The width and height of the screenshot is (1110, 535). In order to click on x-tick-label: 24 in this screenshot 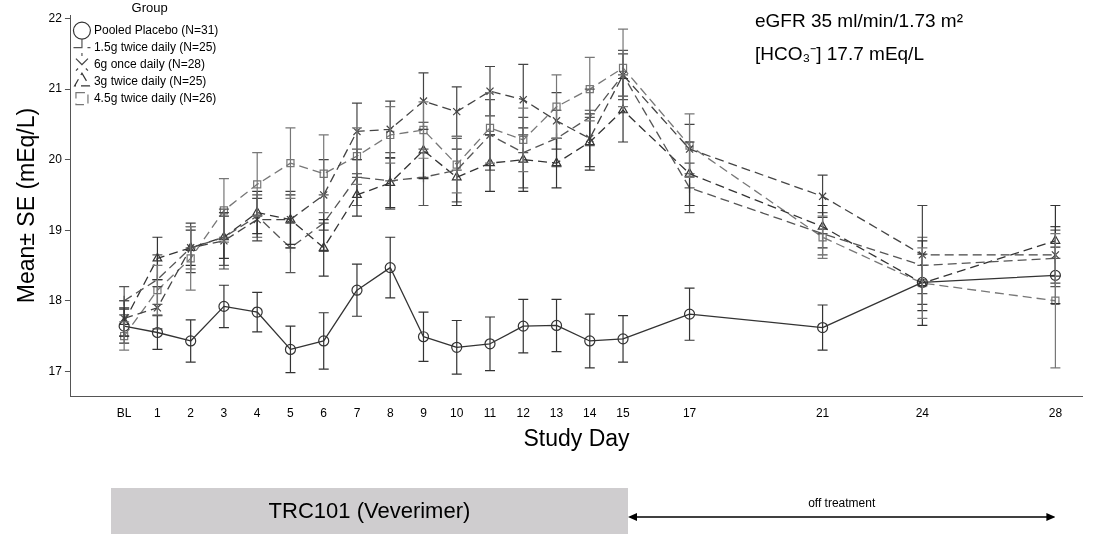, I will do `click(922, 412)`.